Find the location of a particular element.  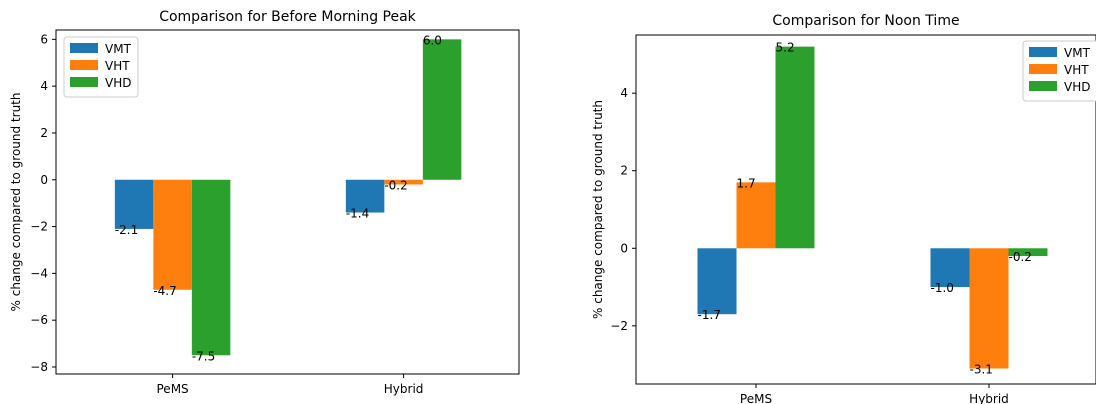

y-tick-label: 6 is located at coordinates (44, 39).